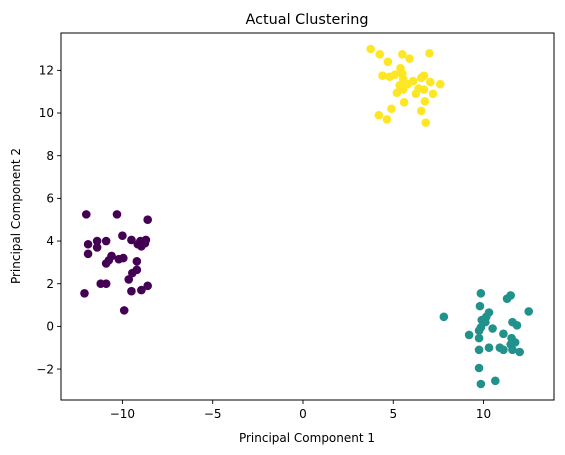 The image size is (565, 455). Describe the element at coordinates (48, 220) in the screenshot. I see `y-axis-ticks: −2 0 2 4 6 8 10 12` at that location.